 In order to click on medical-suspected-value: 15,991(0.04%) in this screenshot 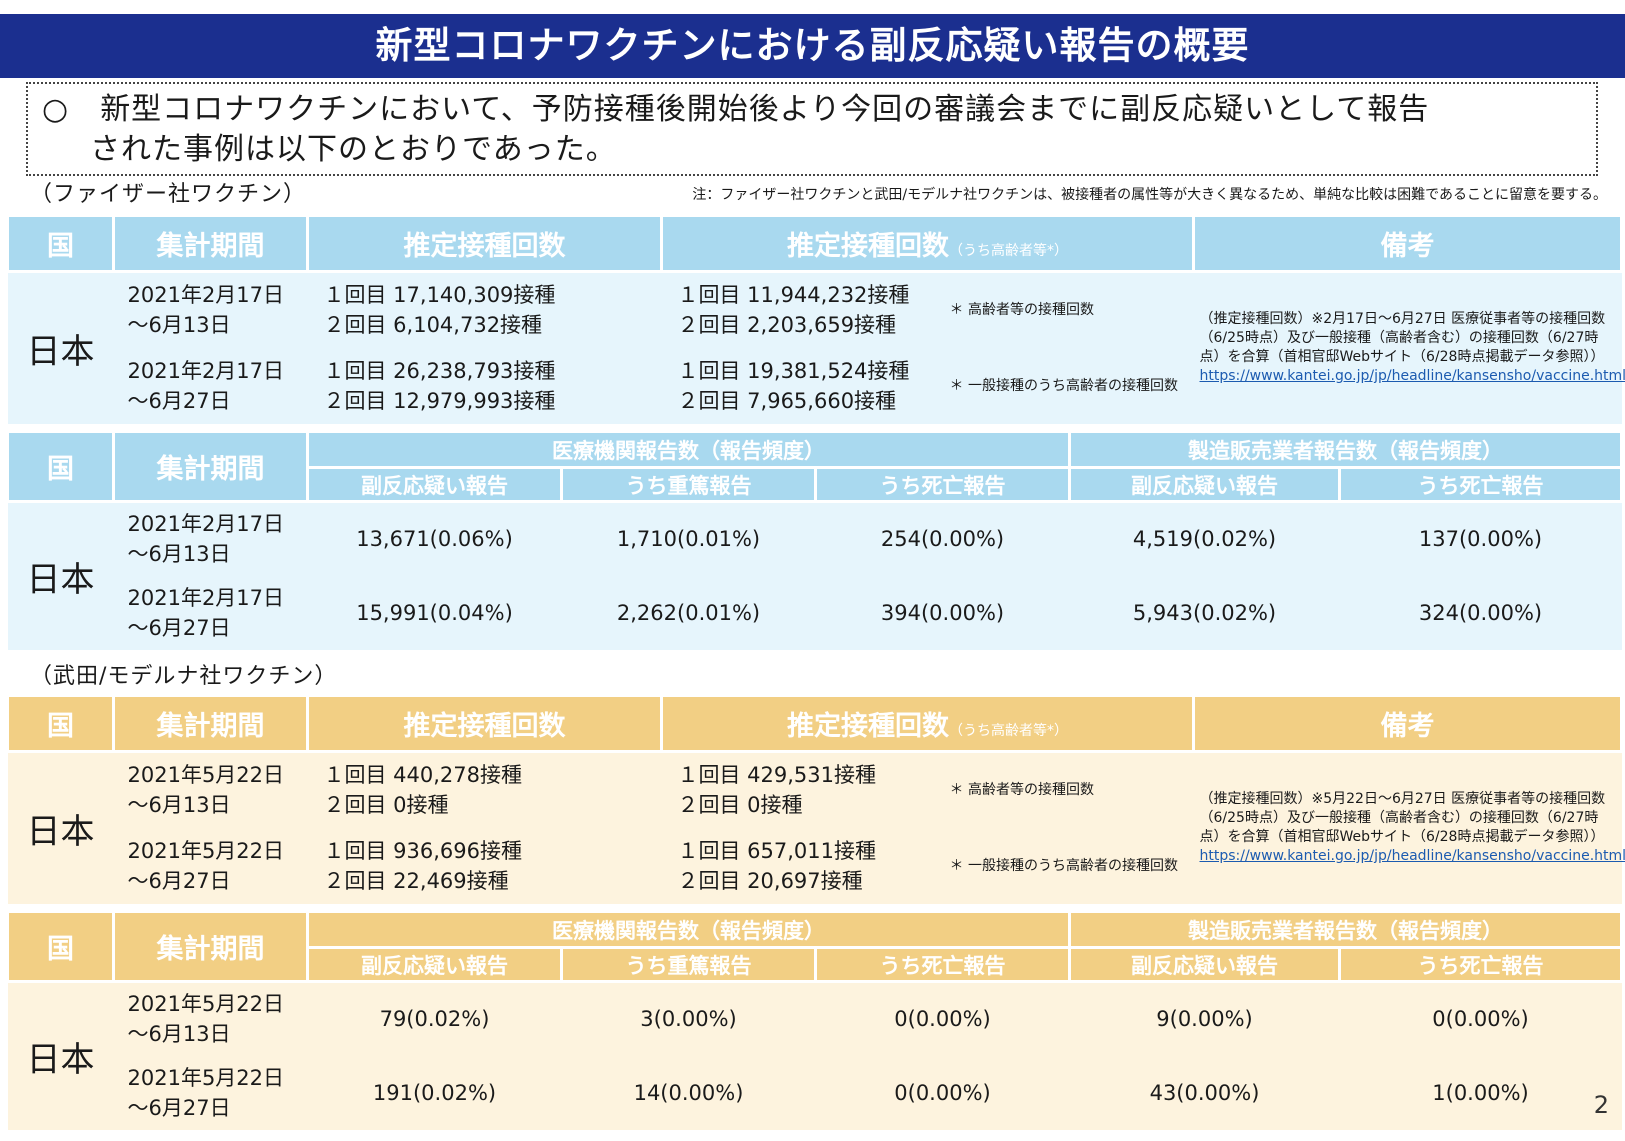, I will do `click(434, 612)`.